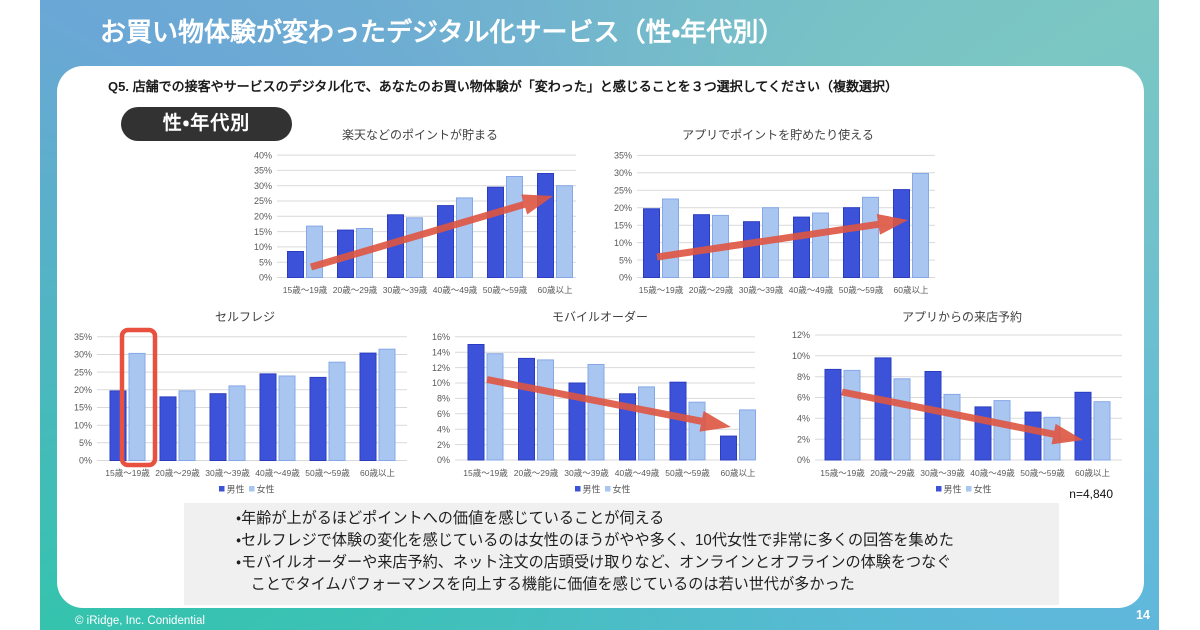 This screenshot has height=630, width=1200. What do you see at coordinates (962, 316) in the screenshot?
I see `svg-text: アプリからの来店予約` at bounding box center [962, 316].